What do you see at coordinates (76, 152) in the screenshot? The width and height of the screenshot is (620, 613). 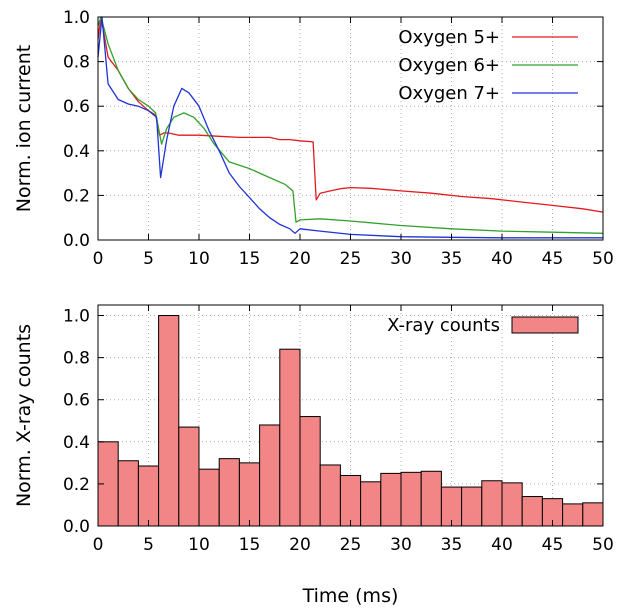 I see `ion-current-y-tick-label: 0.4` at bounding box center [76, 152].